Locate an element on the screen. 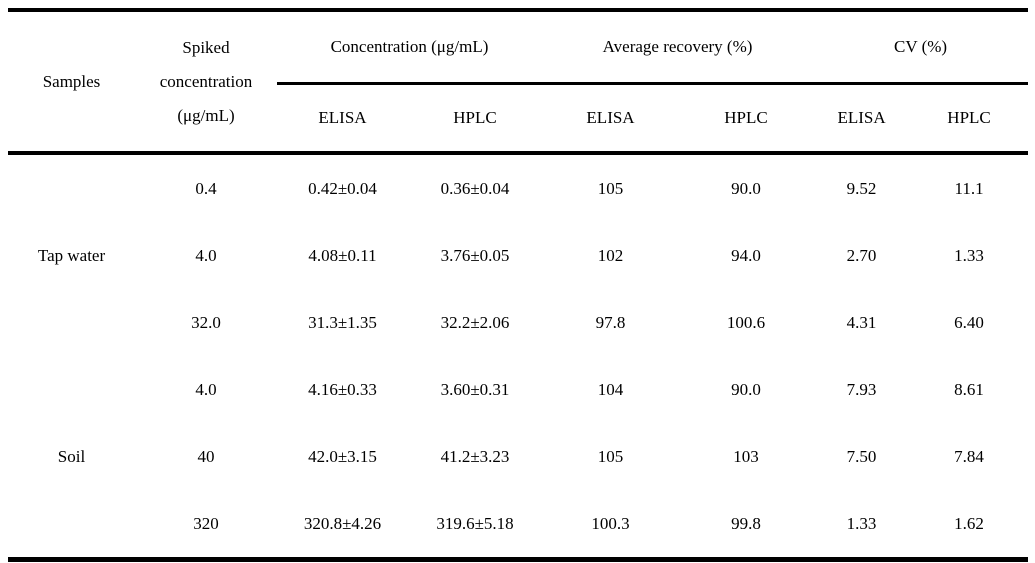  header-group-cv: CV (%) is located at coordinates (921, 47).